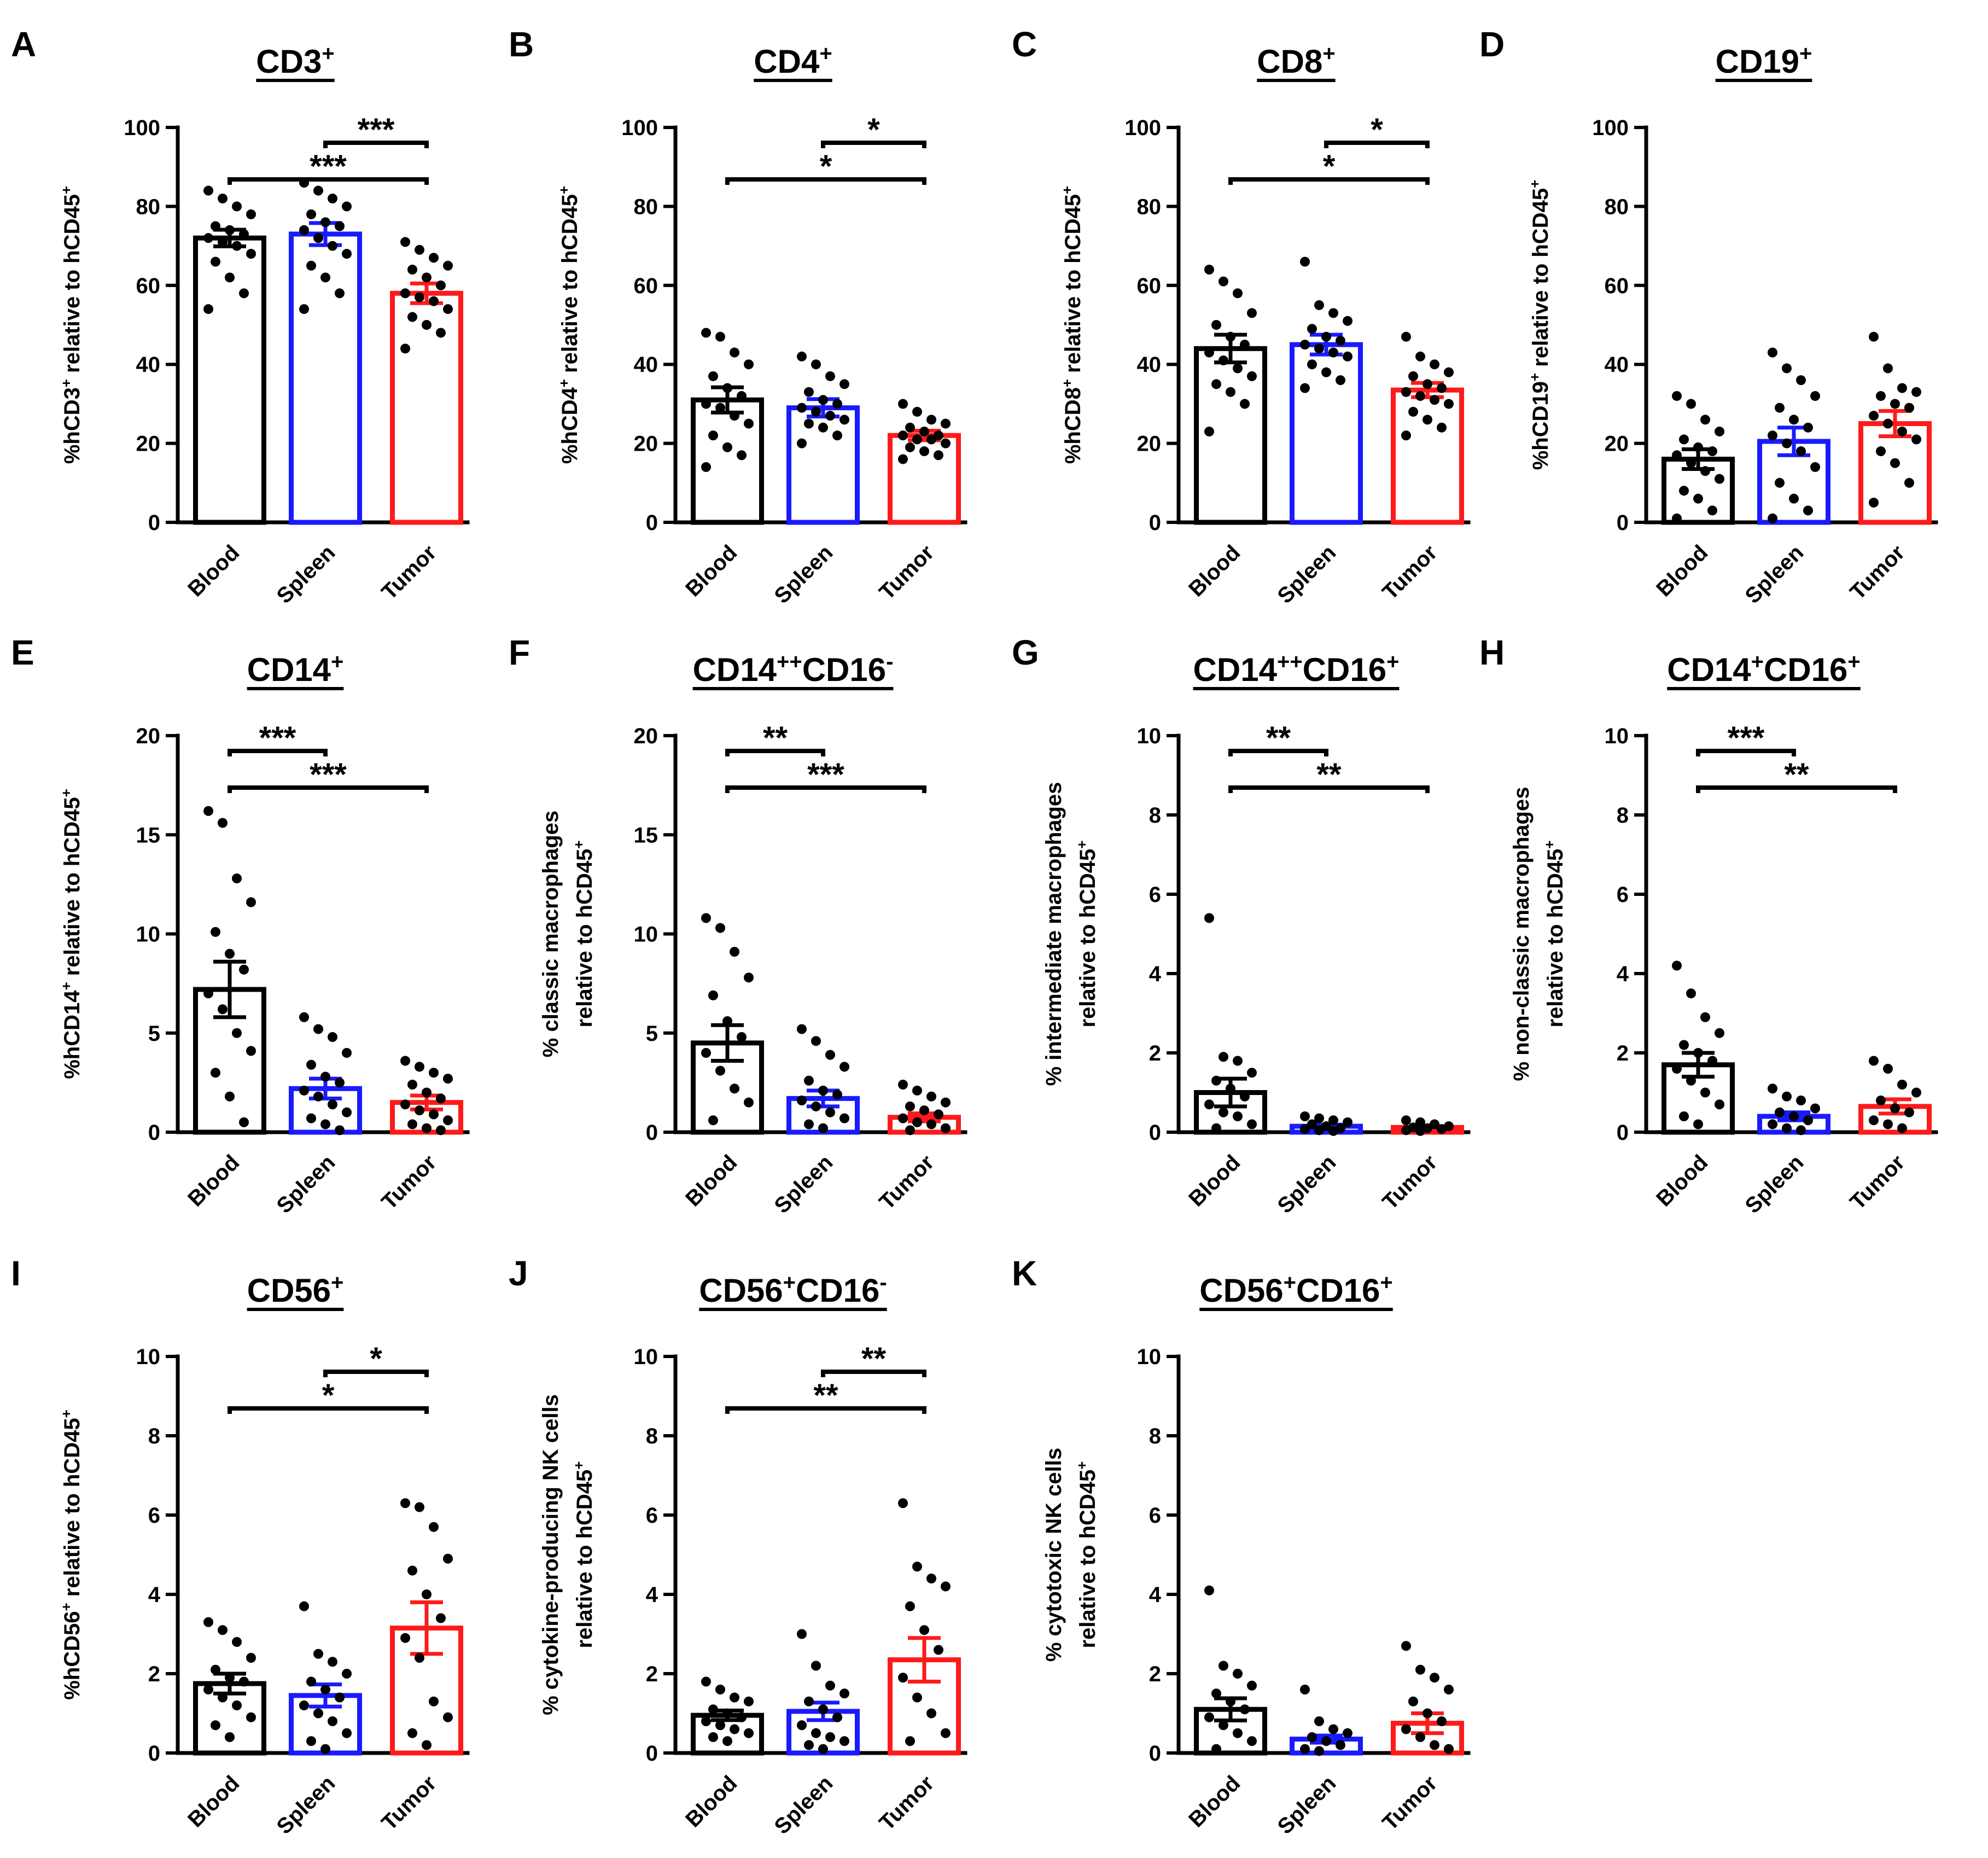  What do you see at coordinates (1623, 895) in the screenshot?
I see `y-tick-label: 6` at bounding box center [1623, 895].